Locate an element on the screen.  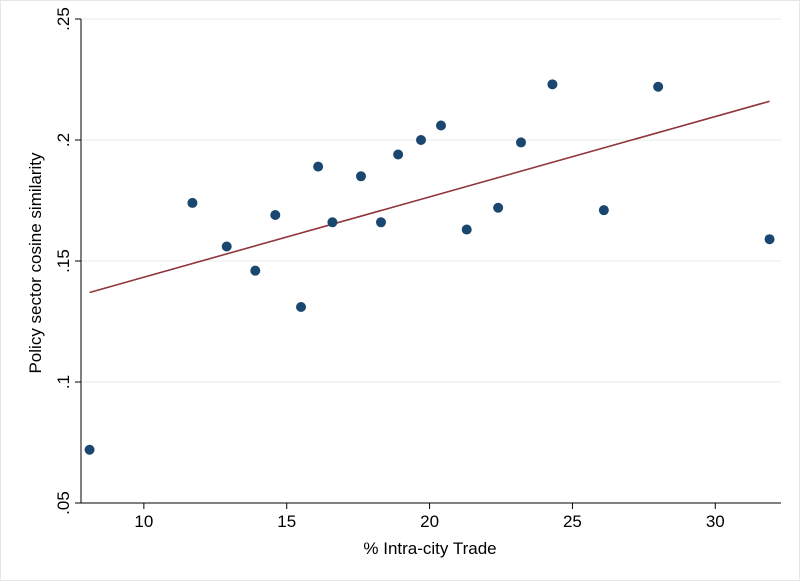
x-tick-label: 10 is located at coordinates (143, 521).